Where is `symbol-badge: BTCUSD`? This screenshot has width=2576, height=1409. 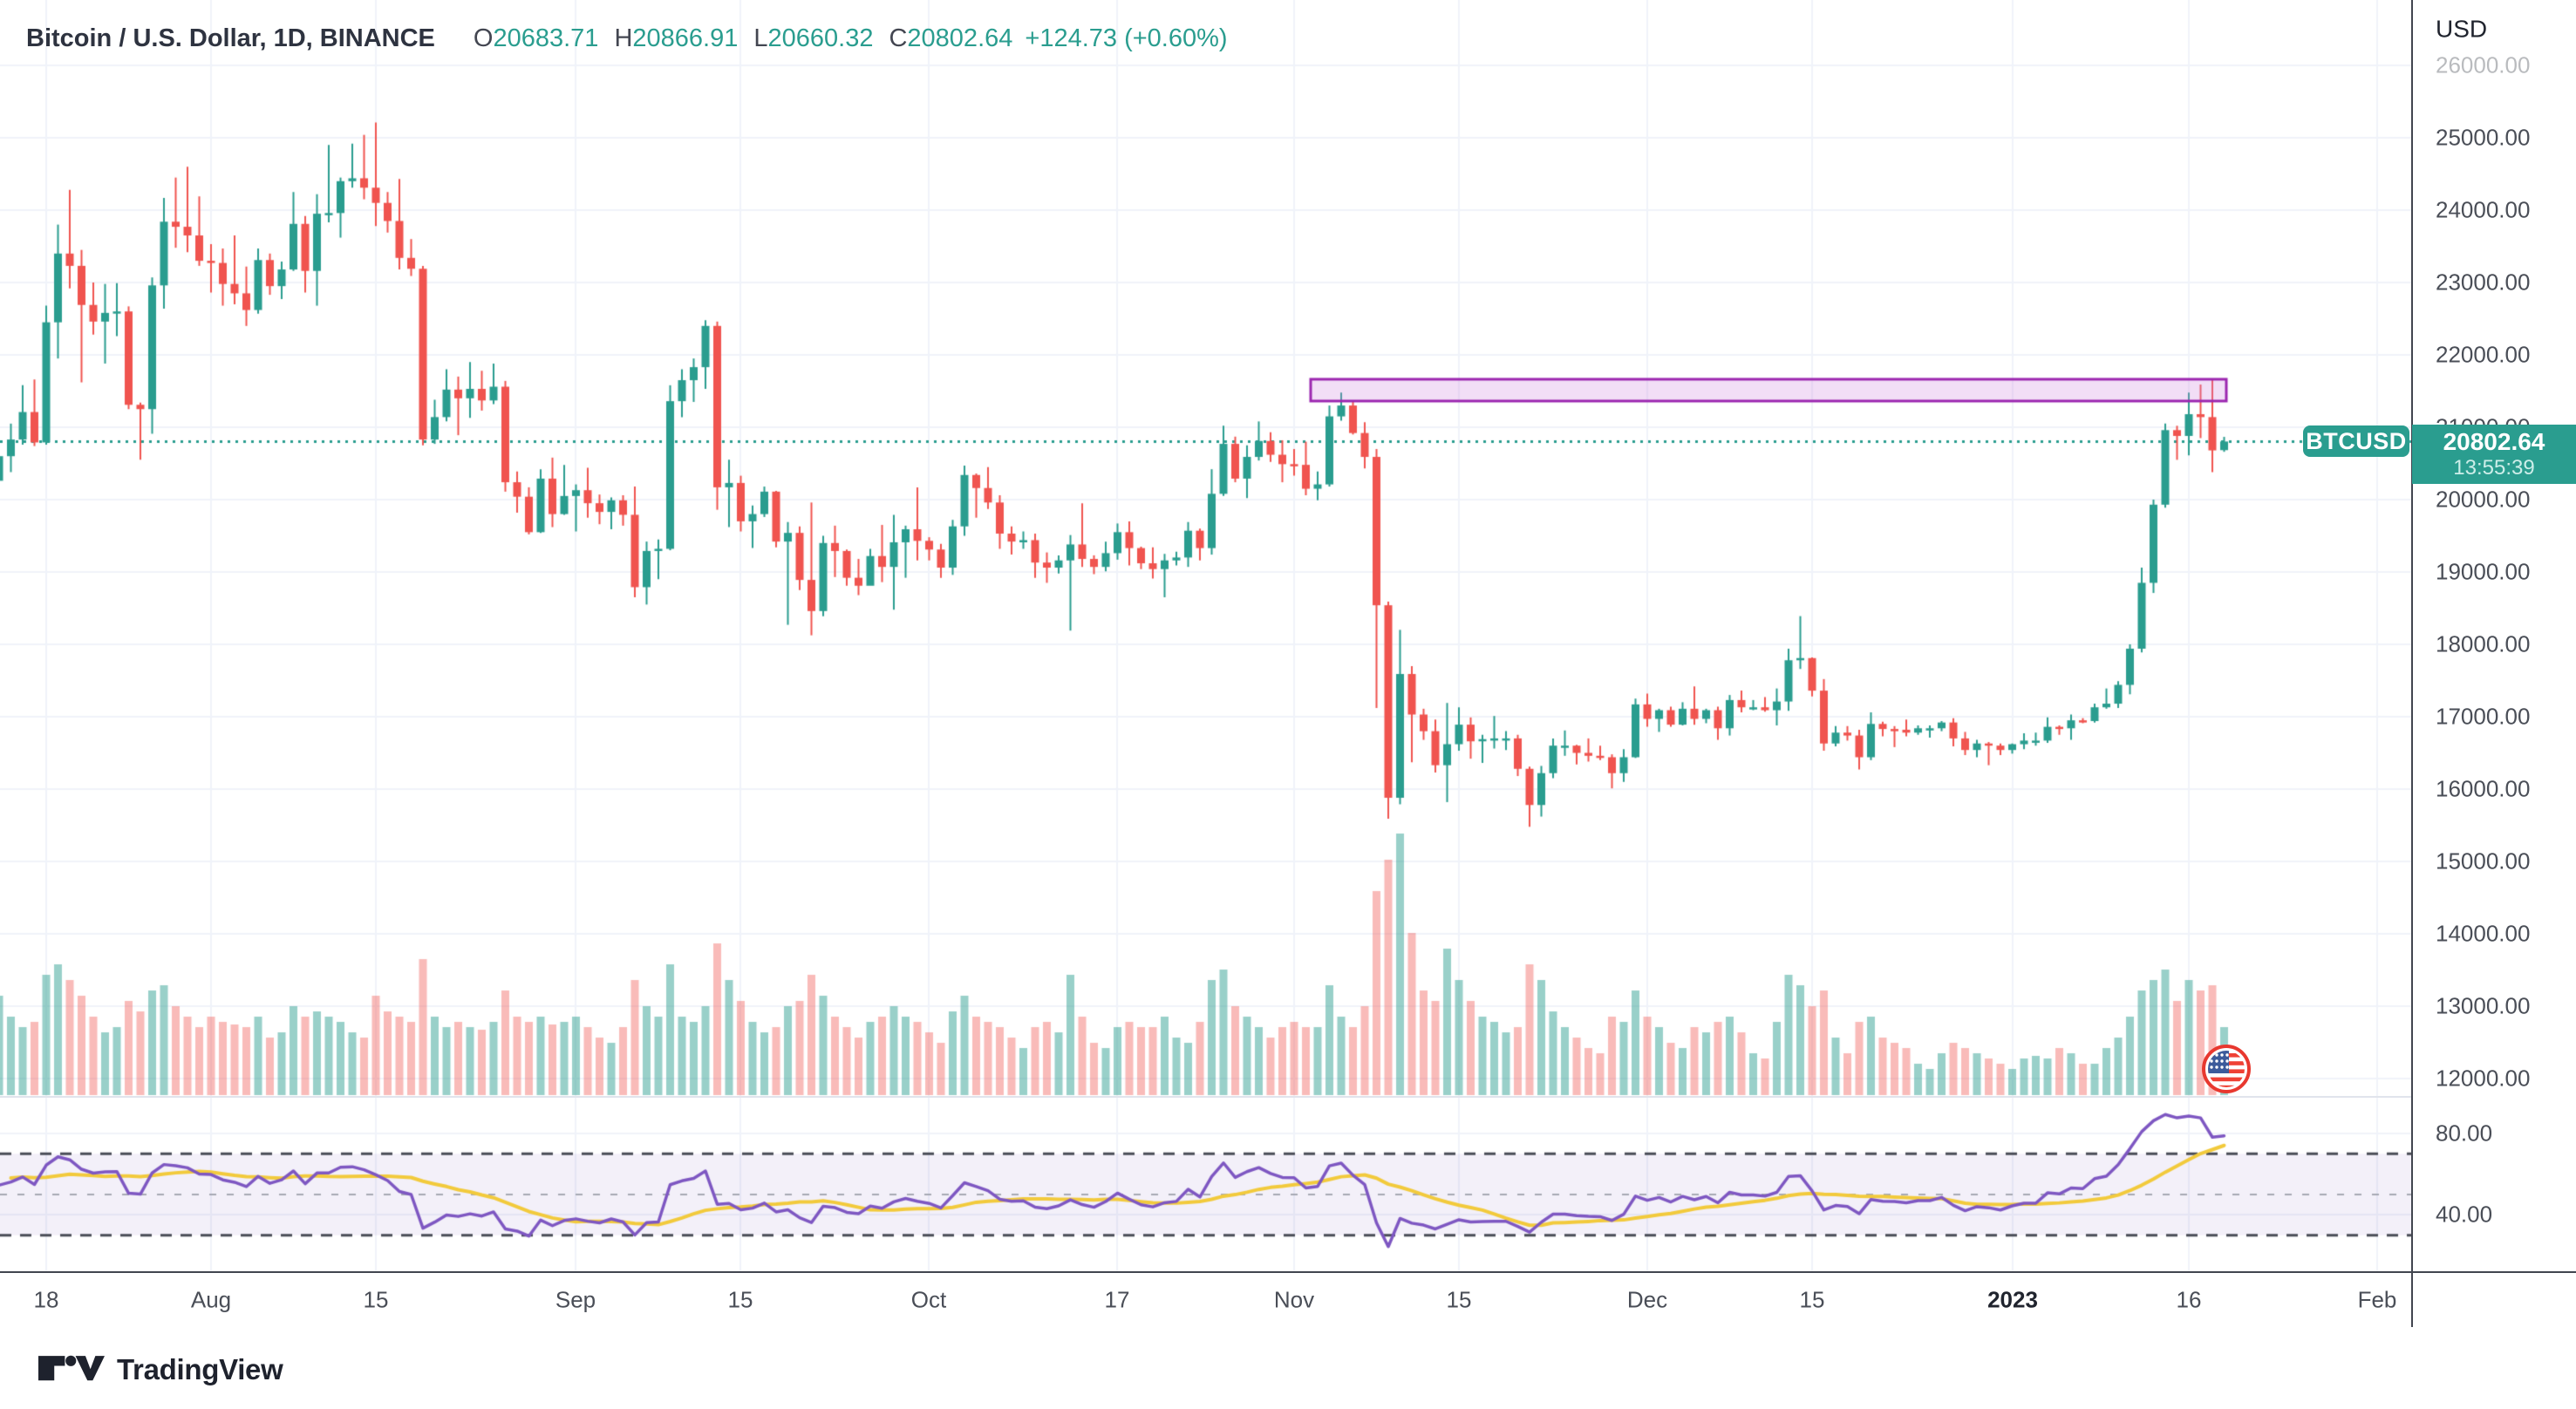 symbol-badge: BTCUSD is located at coordinates (2356, 441).